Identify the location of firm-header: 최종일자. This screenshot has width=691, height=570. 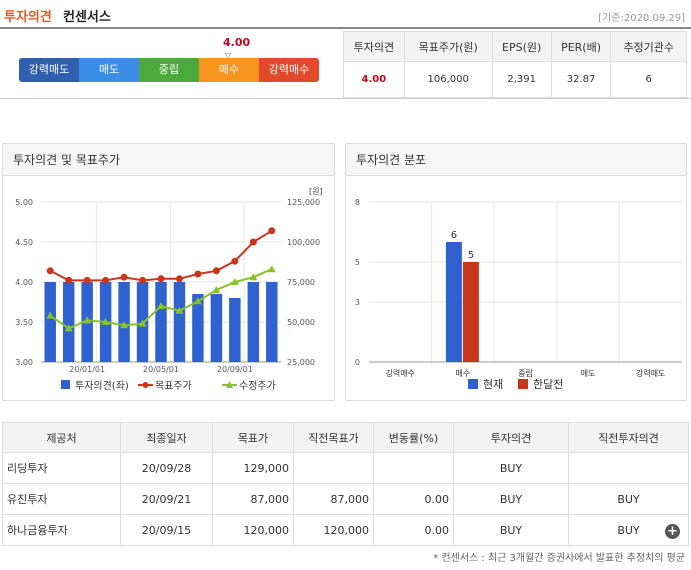
(166, 437).